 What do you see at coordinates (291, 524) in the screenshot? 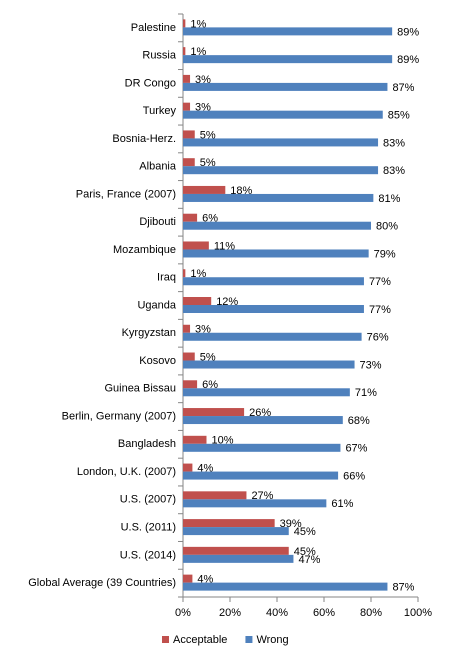
I see `data-label: 39%` at bounding box center [291, 524].